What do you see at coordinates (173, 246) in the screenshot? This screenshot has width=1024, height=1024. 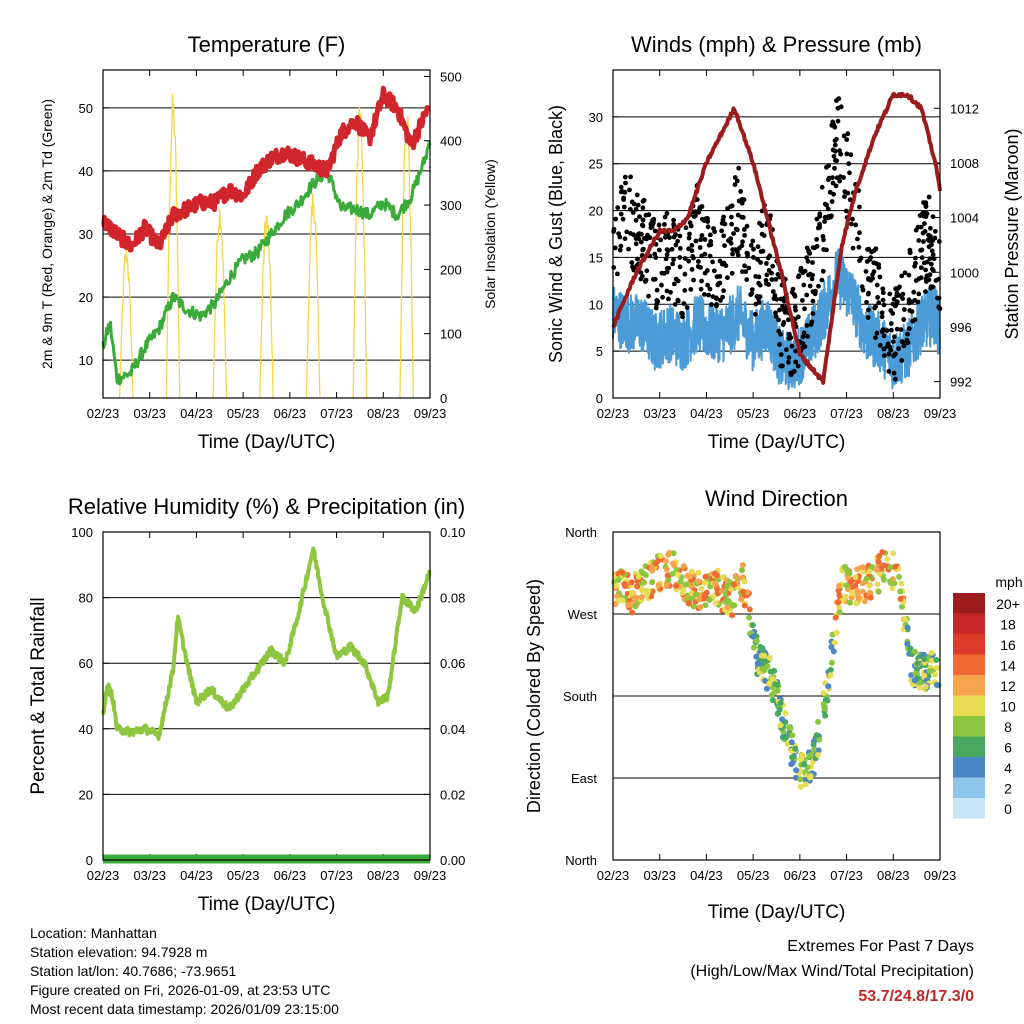 I see `solar-insolation-line` at bounding box center [173, 246].